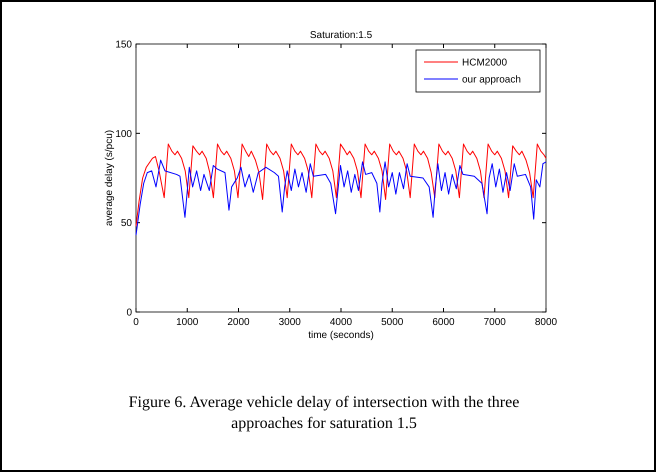  Describe the element at coordinates (495, 322) in the screenshot. I see `x-tick-label: 7000` at that location.